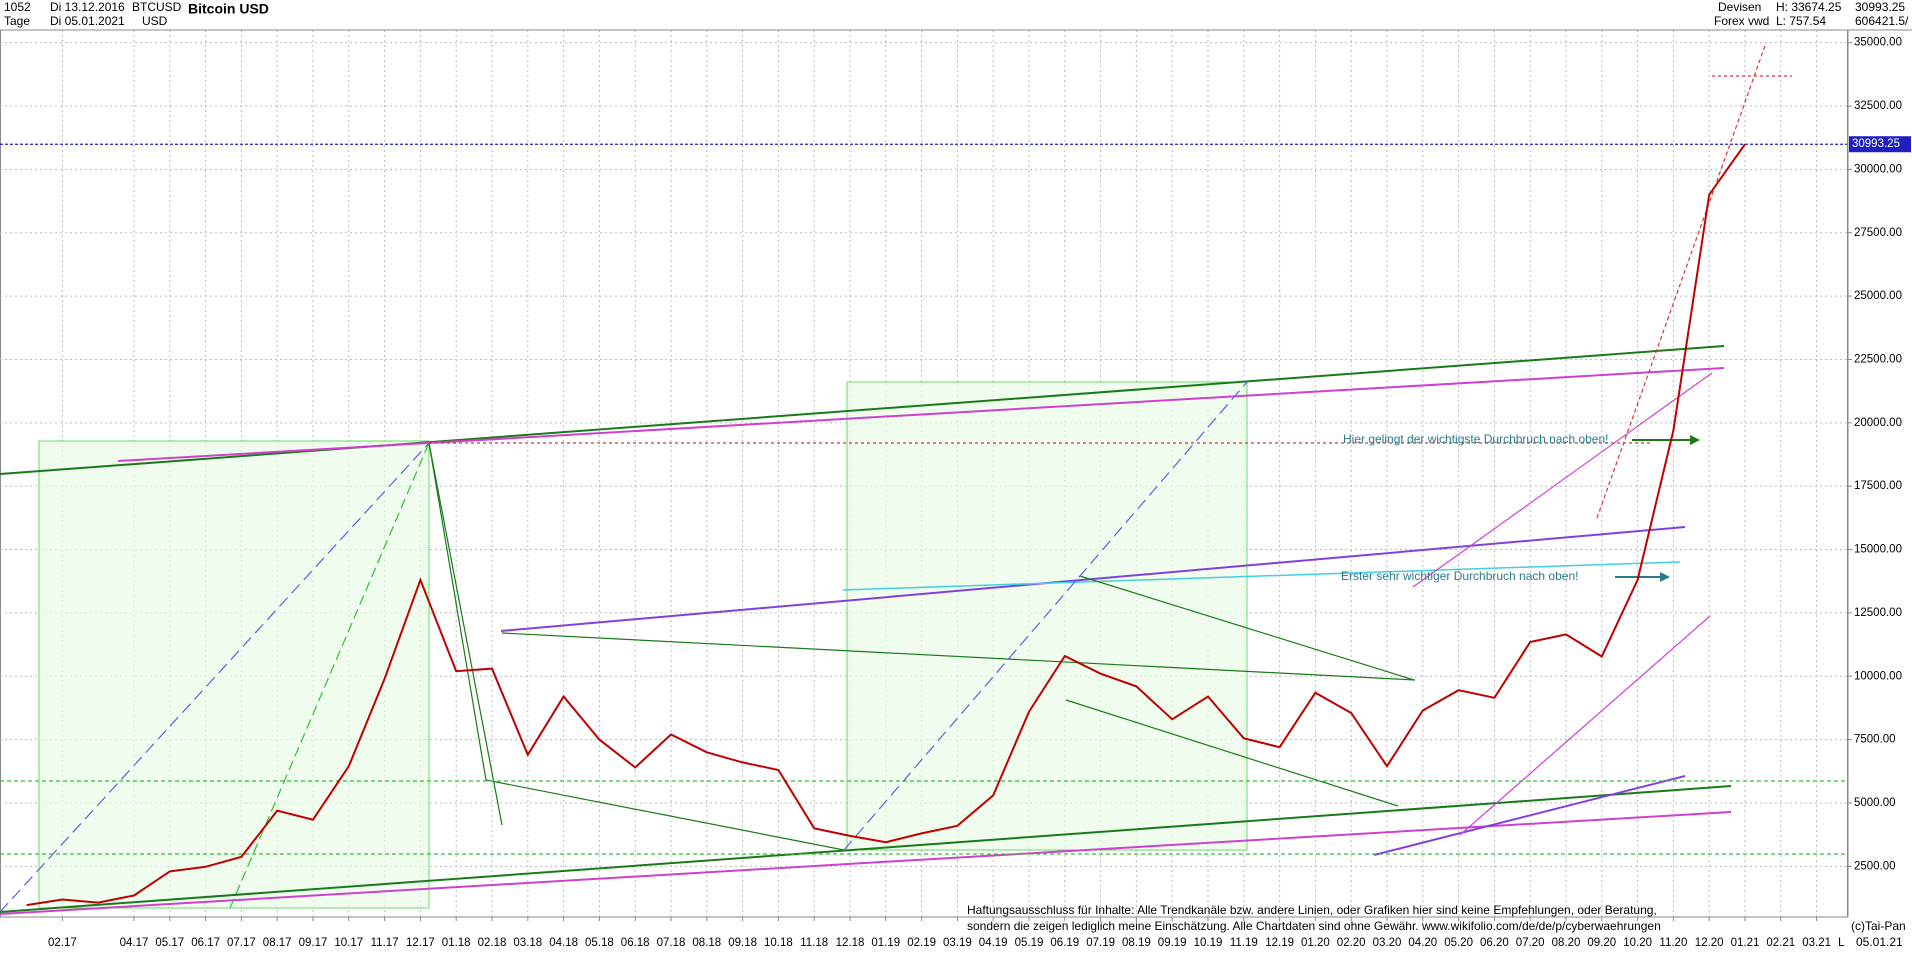 The width and height of the screenshot is (1912, 957). I want to click on x-tick-label: 04.18, so click(563, 943).